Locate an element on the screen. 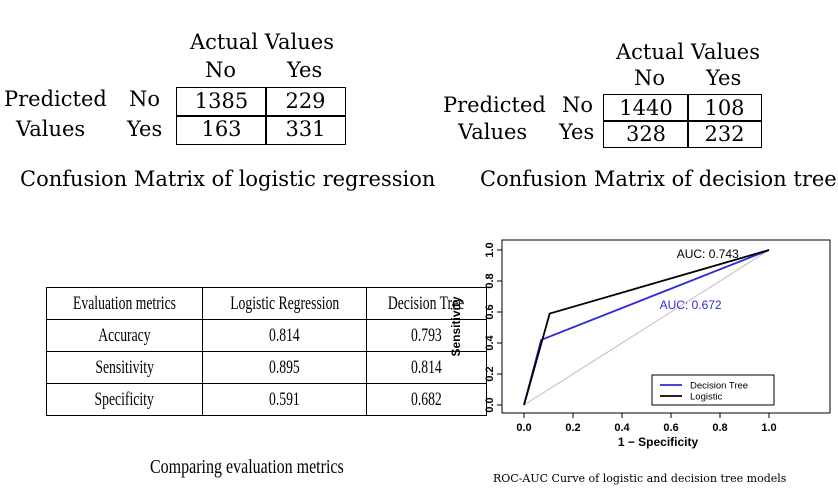 This screenshot has width=838, height=501. legend-label: Logistic is located at coordinates (706, 397).